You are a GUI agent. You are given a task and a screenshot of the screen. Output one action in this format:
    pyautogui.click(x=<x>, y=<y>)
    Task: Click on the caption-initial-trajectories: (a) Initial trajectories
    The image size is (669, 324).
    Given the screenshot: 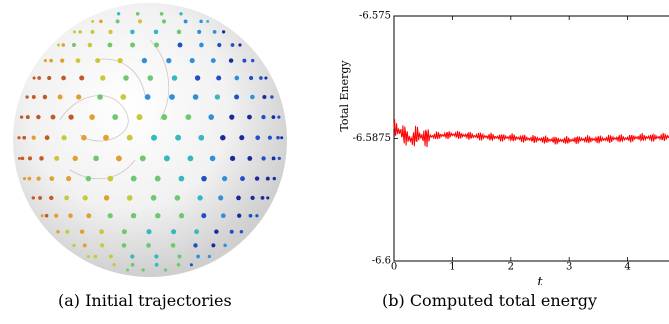 What is the action you would take?
    pyautogui.click(x=145, y=300)
    